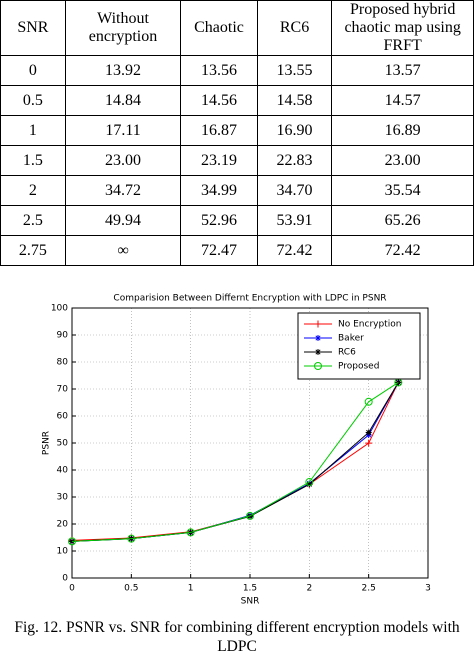  Describe the element at coordinates (123, 70) in the screenshot. I see `table-cell: 13.92` at that location.